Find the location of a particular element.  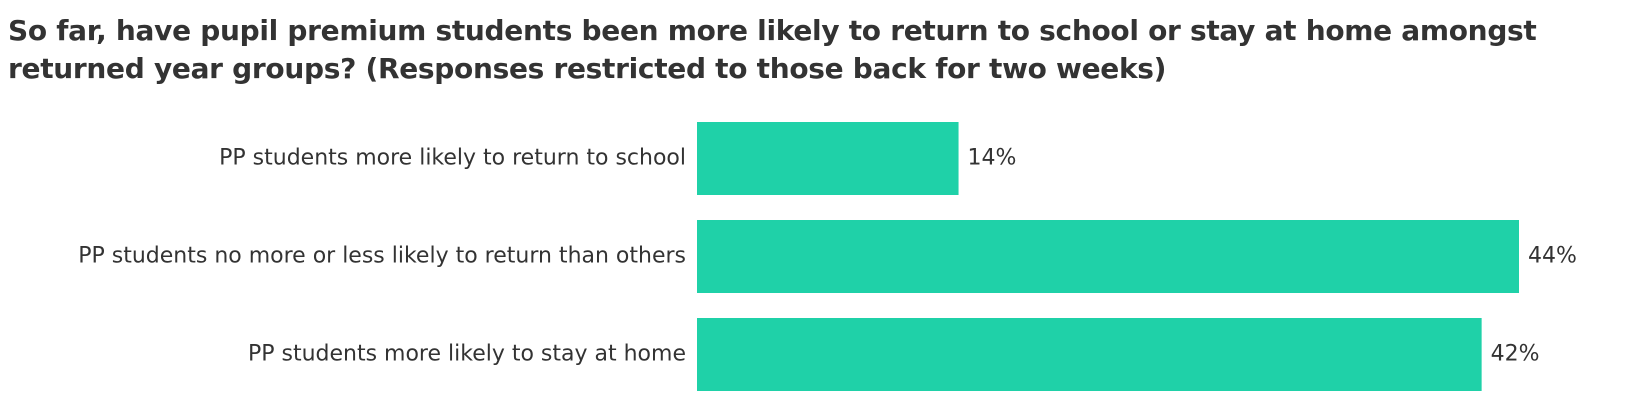

value-label: 14% is located at coordinates (992, 158).